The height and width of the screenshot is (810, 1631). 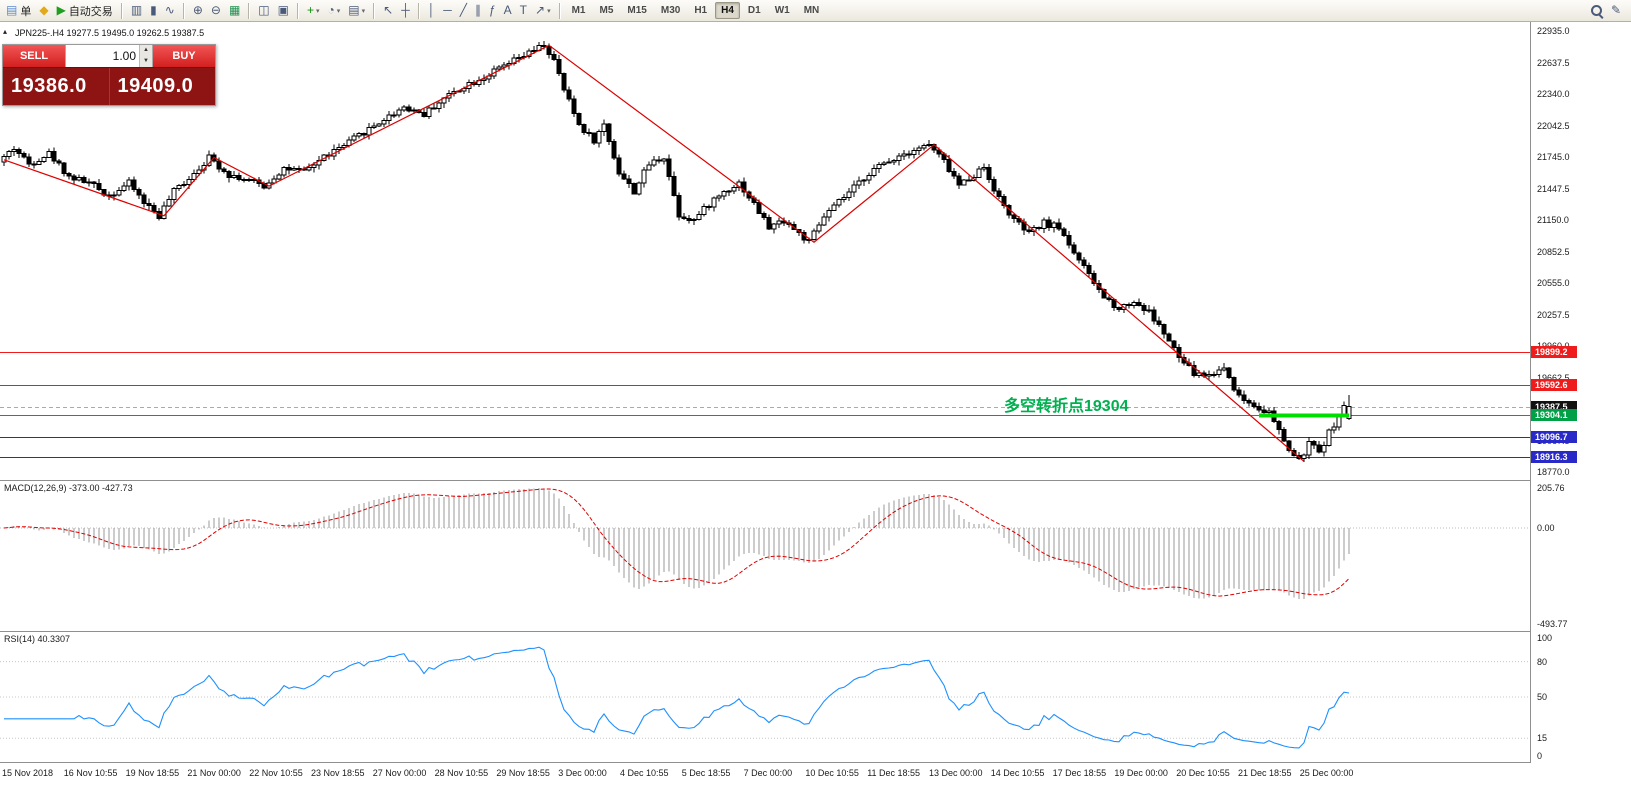 What do you see at coordinates (1542, 697) in the screenshot?
I see `rsi-axis-tick: 50` at bounding box center [1542, 697].